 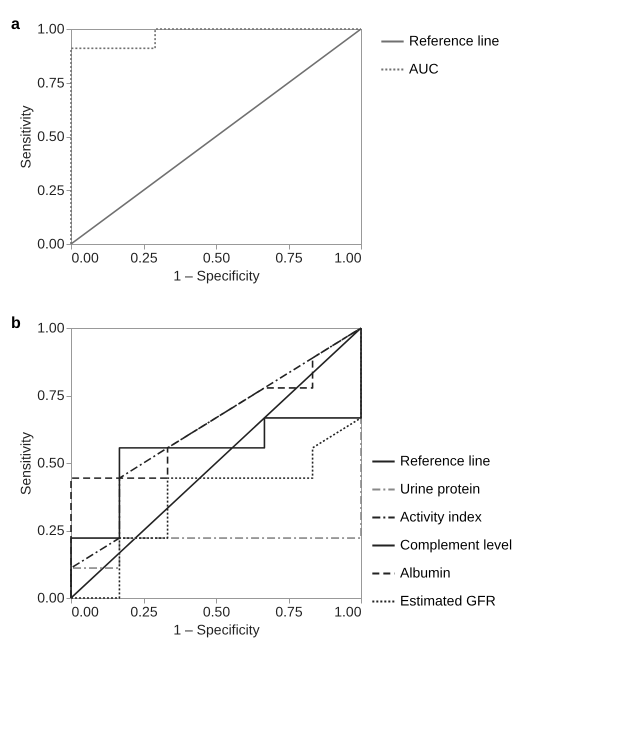 What do you see at coordinates (425, 572) in the screenshot?
I see `legend-label: Albumin` at bounding box center [425, 572].